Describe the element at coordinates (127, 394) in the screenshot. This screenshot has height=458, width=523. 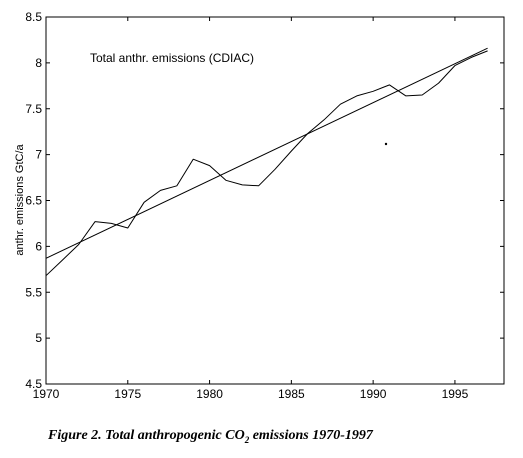
I see `x-tick-label: 1975` at that location.